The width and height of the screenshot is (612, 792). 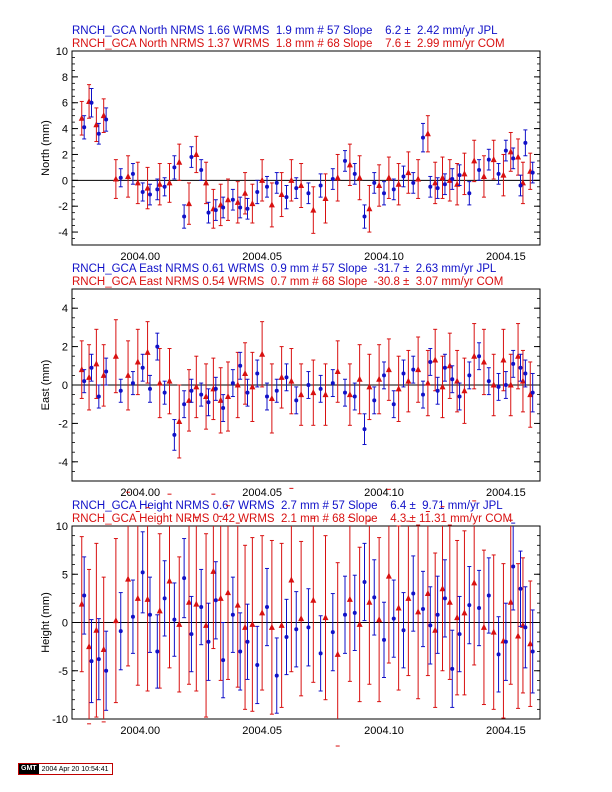 I want to click on height-xtick-label: 2004.10, so click(x=384, y=731).